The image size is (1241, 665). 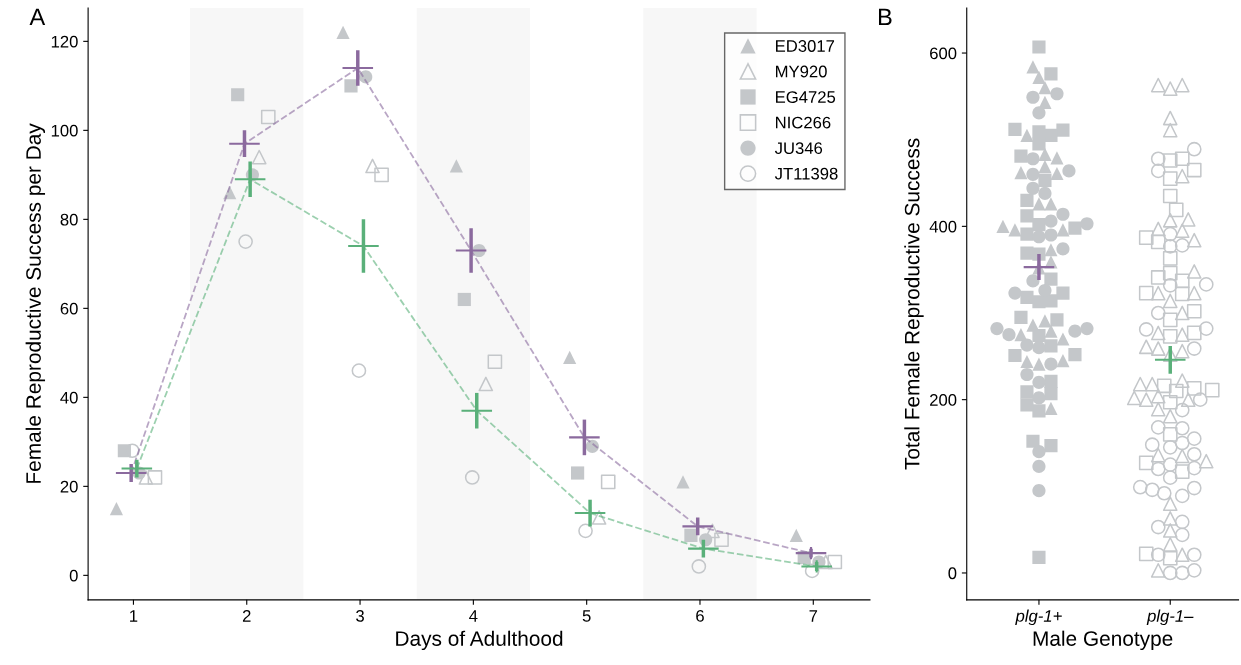 What do you see at coordinates (700, 615) in the screenshot?
I see `x-tick-label: 6` at bounding box center [700, 615].